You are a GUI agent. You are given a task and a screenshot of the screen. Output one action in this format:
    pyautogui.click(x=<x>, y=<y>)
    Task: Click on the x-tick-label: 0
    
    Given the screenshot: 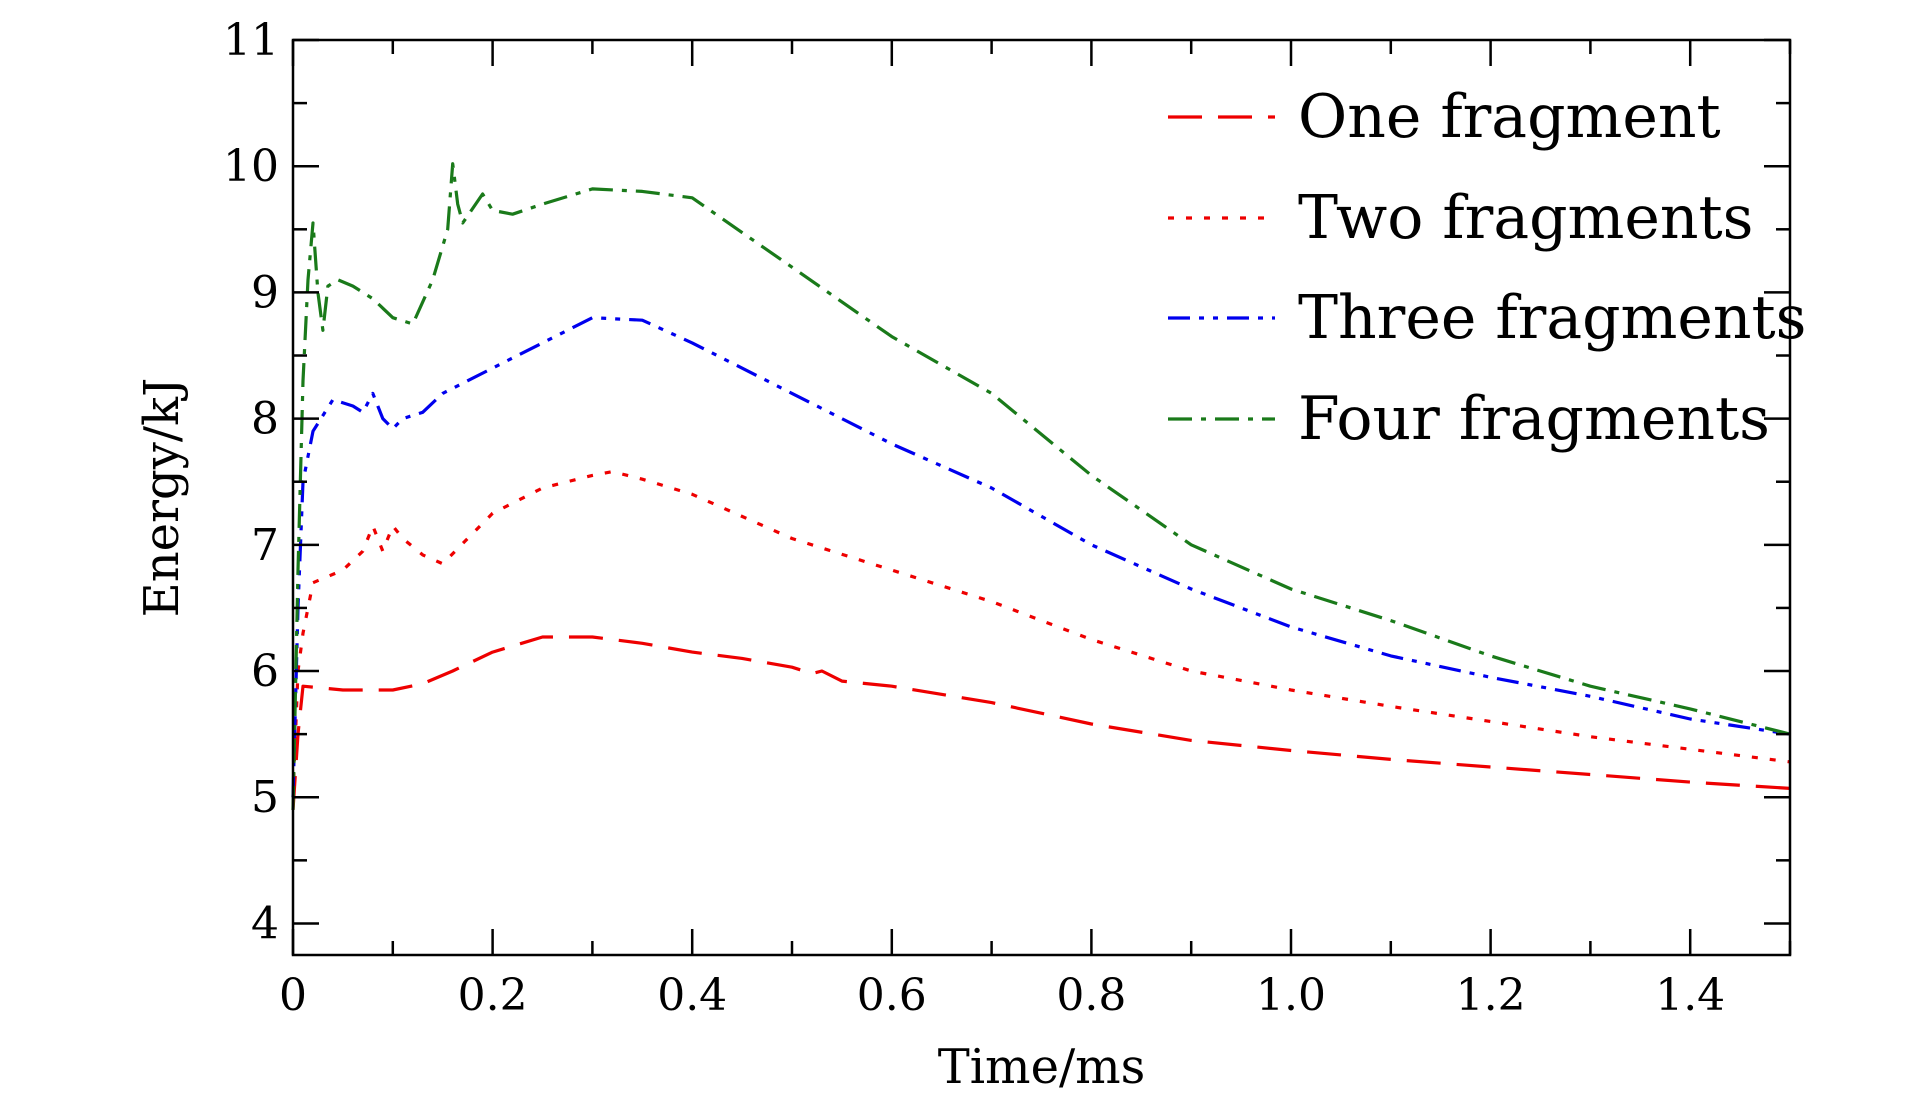 What is the action you would take?
    pyautogui.click(x=293, y=995)
    